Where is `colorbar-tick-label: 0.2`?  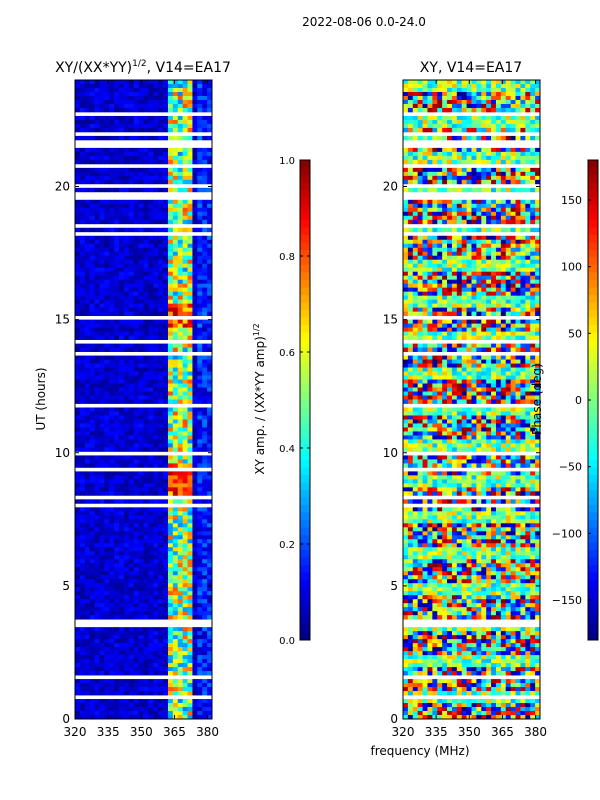
colorbar-tick-label: 0.2 is located at coordinates (287, 545).